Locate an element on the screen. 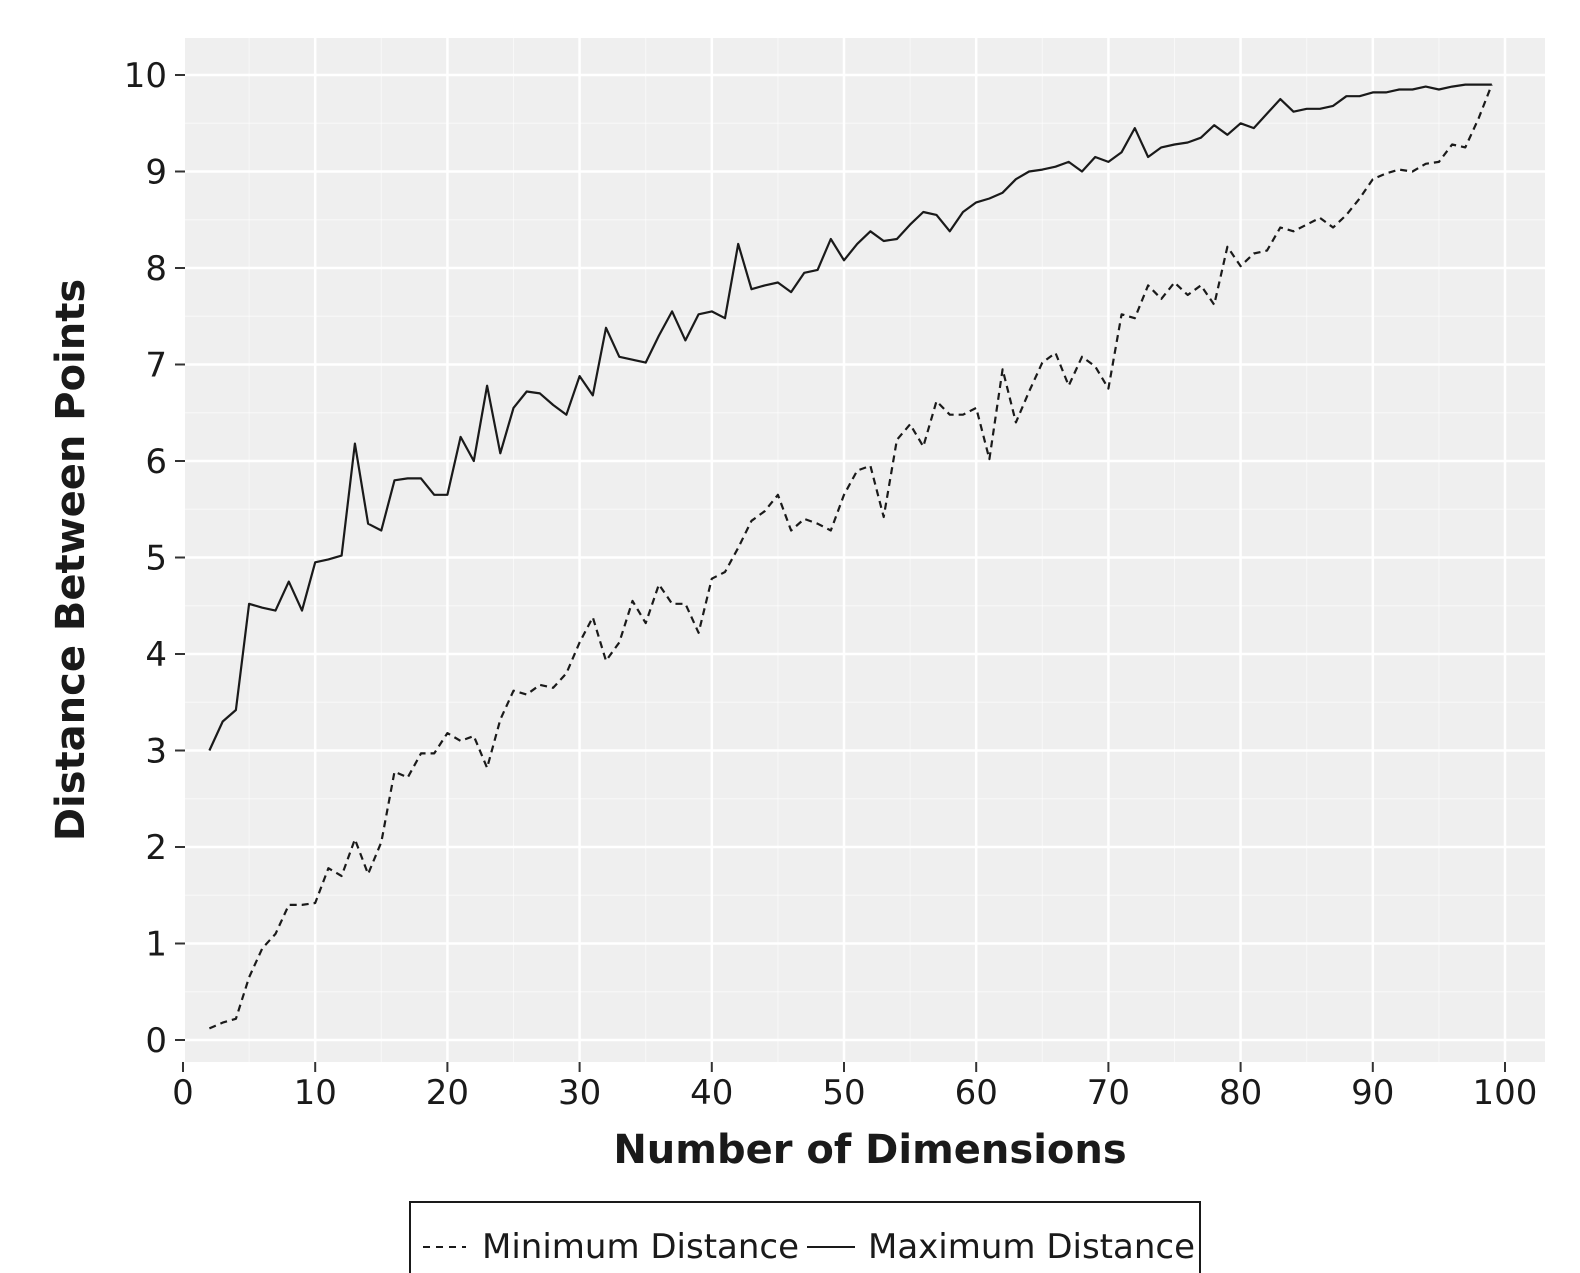 The height and width of the screenshot is (1273, 1580). x-tick-label: 40 is located at coordinates (711, 1093).